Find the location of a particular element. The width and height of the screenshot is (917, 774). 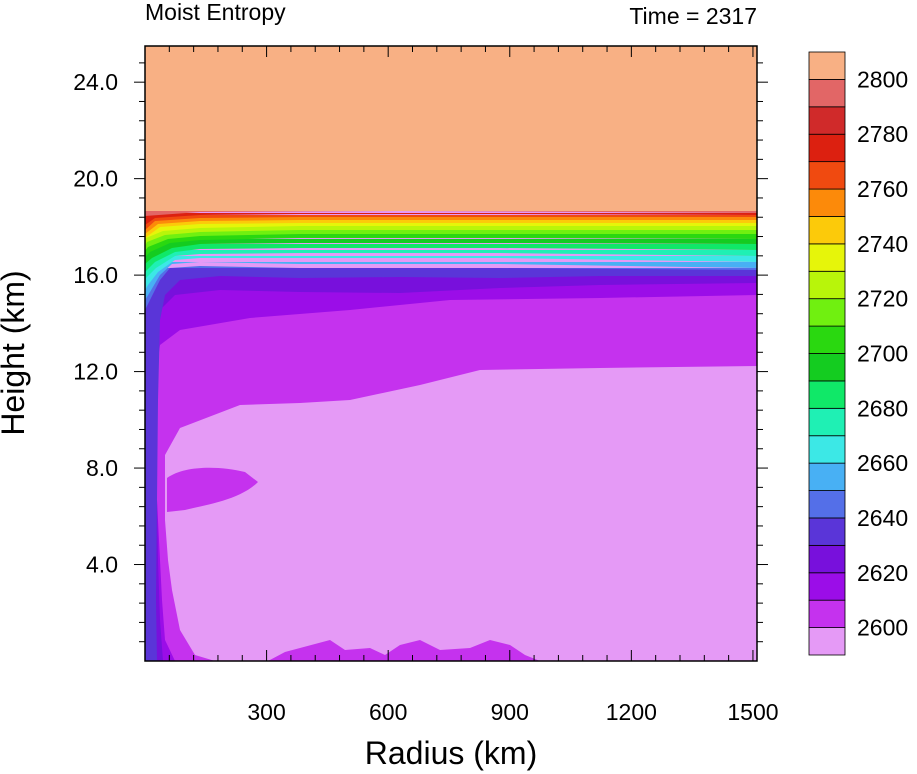

colorbar-label: 2780 is located at coordinates (882, 134).